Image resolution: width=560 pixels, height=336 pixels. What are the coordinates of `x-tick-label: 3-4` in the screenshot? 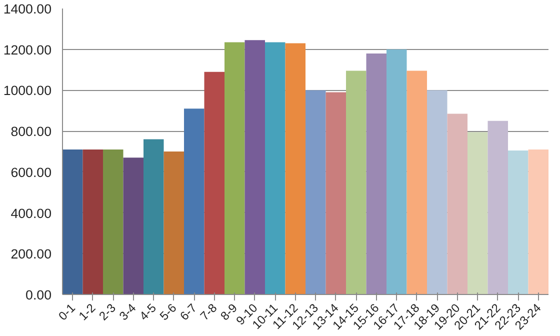 It's located at (127, 312).